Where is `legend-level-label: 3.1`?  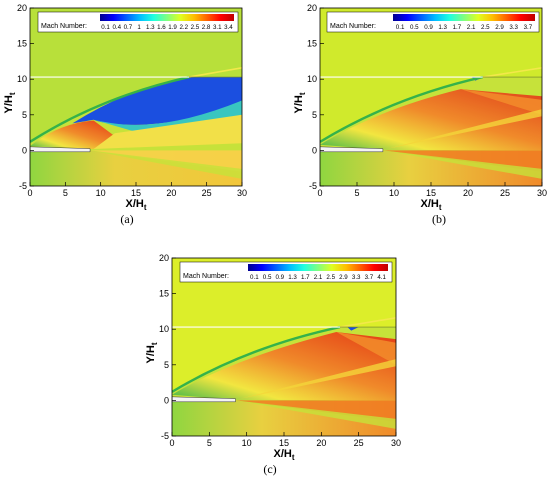 legend-level-label: 3.1 is located at coordinates (217, 27).